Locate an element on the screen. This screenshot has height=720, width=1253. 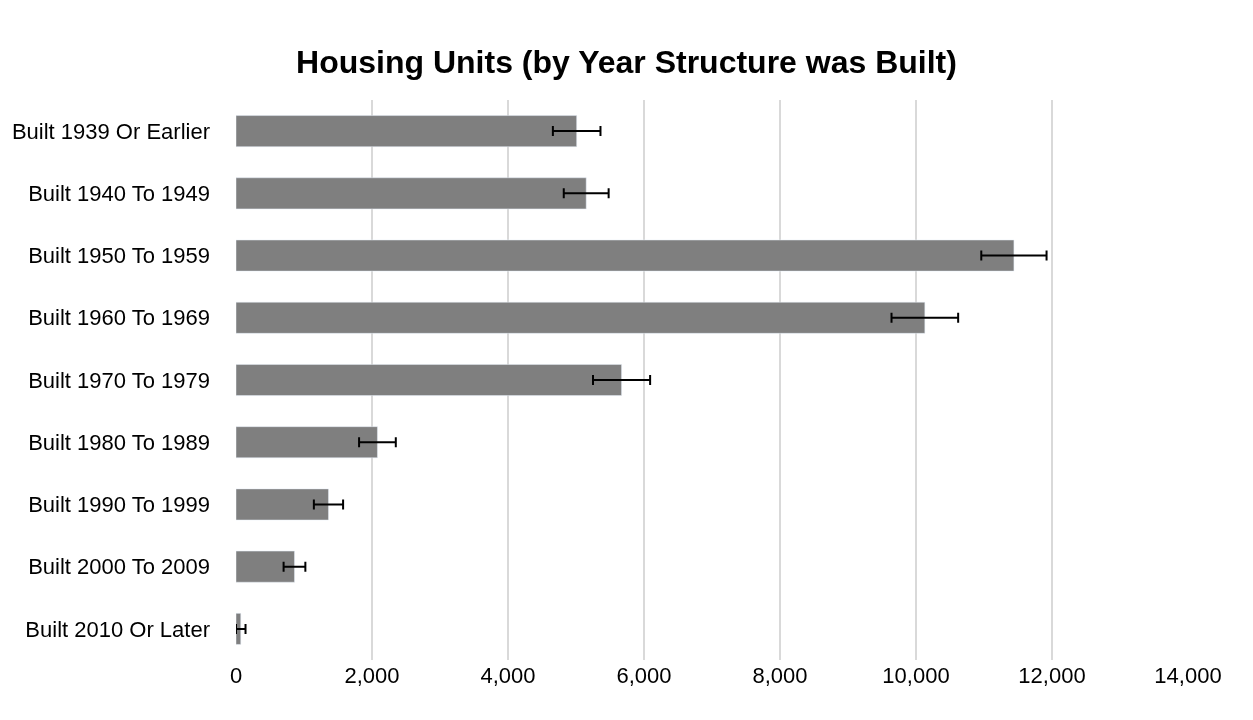
x-tick-label: 4,000 is located at coordinates (508, 675).